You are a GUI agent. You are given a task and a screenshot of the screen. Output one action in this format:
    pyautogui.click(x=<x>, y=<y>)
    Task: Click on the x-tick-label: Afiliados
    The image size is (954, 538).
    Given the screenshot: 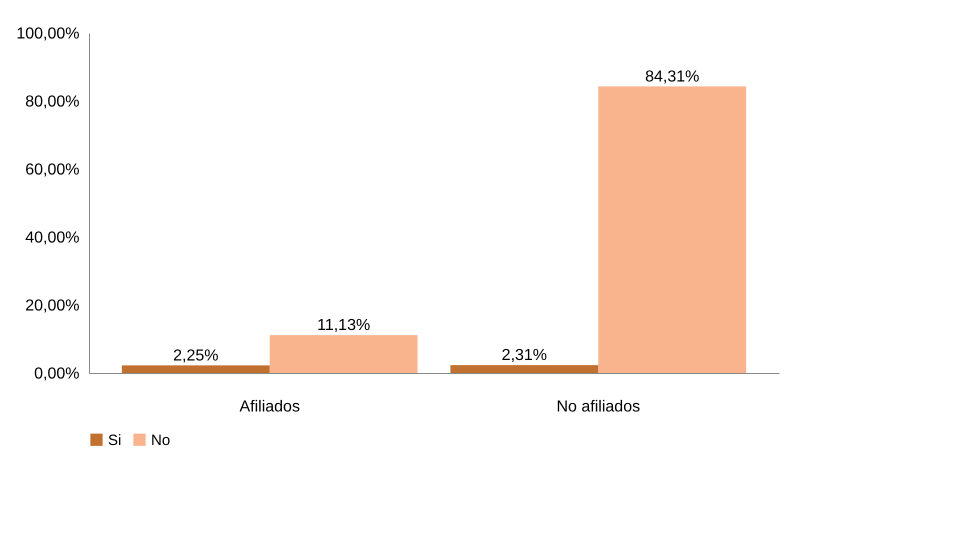 What is the action you would take?
    pyautogui.click(x=269, y=407)
    